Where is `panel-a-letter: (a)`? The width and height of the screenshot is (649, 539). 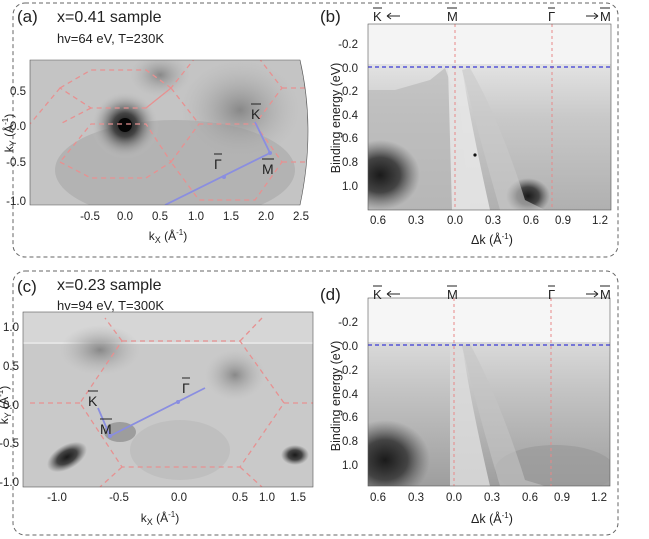 panel-a-letter: (a) is located at coordinates (27, 16).